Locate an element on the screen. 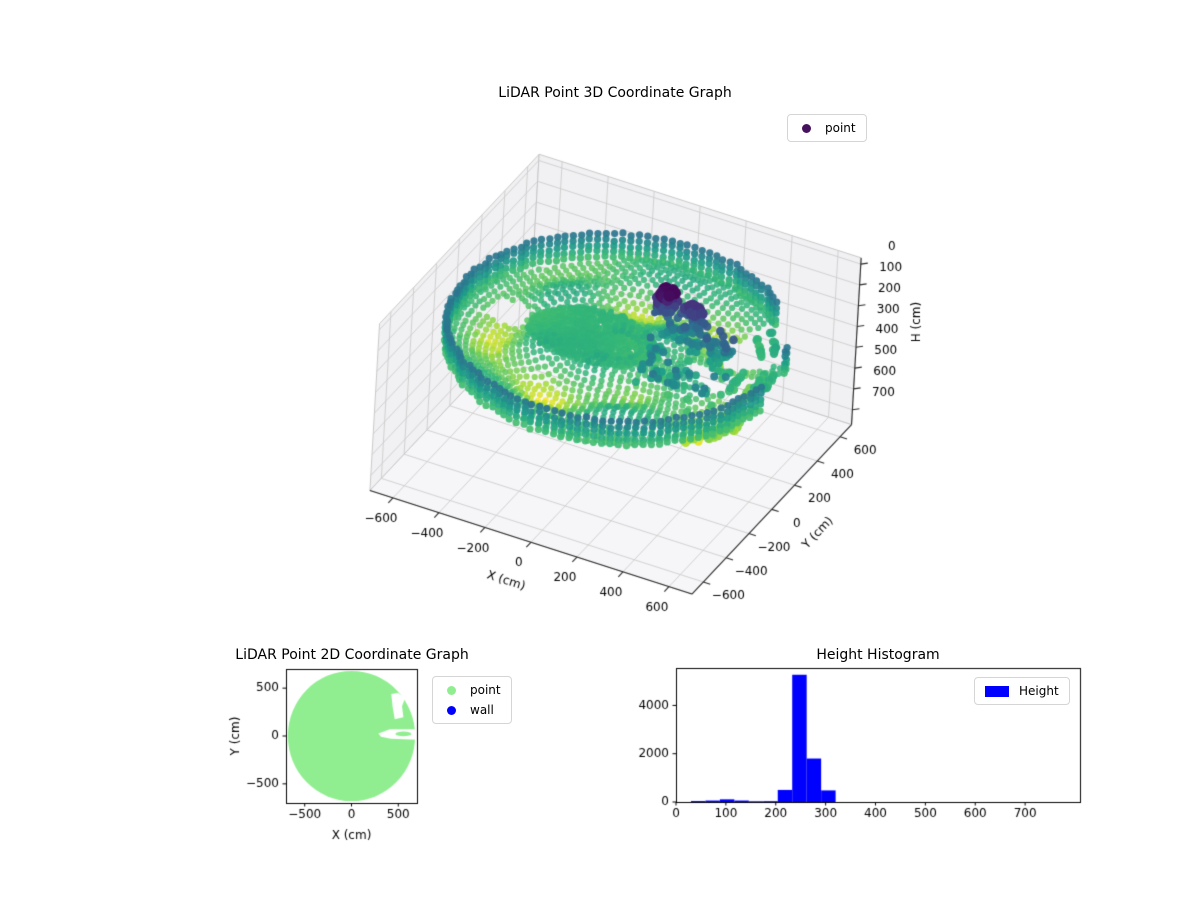 This screenshot has width=1200, height=900. legend-3d: point is located at coordinates (827, 128).